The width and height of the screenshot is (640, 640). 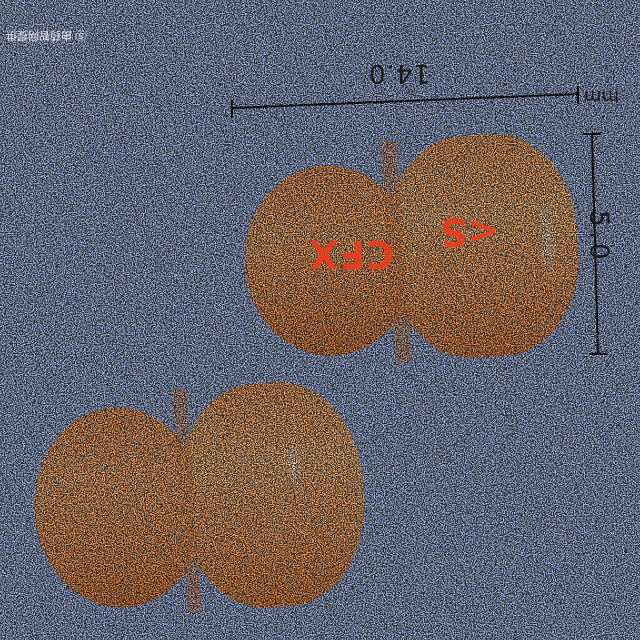 What do you see at coordinates (351, 254) in the screenshot?
I see `imprint-text: CFX` at bounding box center [351, 254].